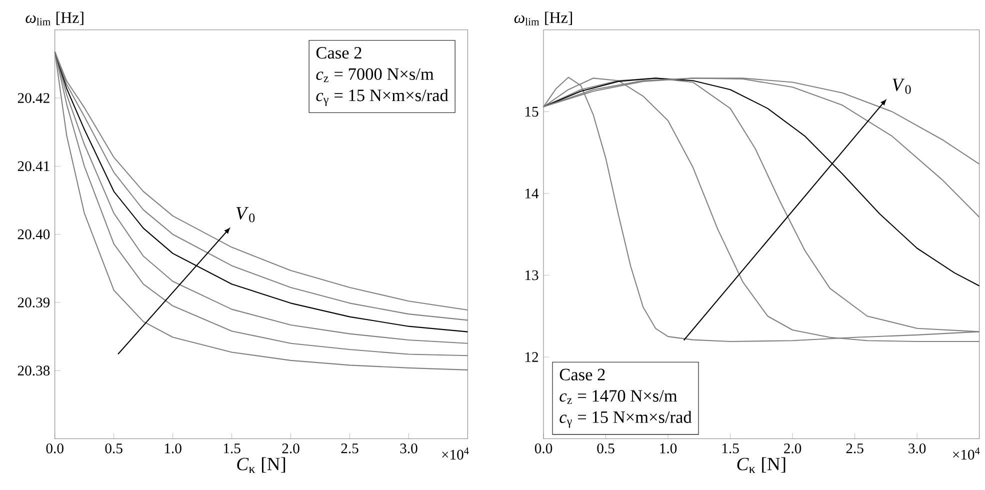 Image resolution: width=985 pixels, height=490 pixels. I want to click on y-tick-label: 15, so click(531, 111).